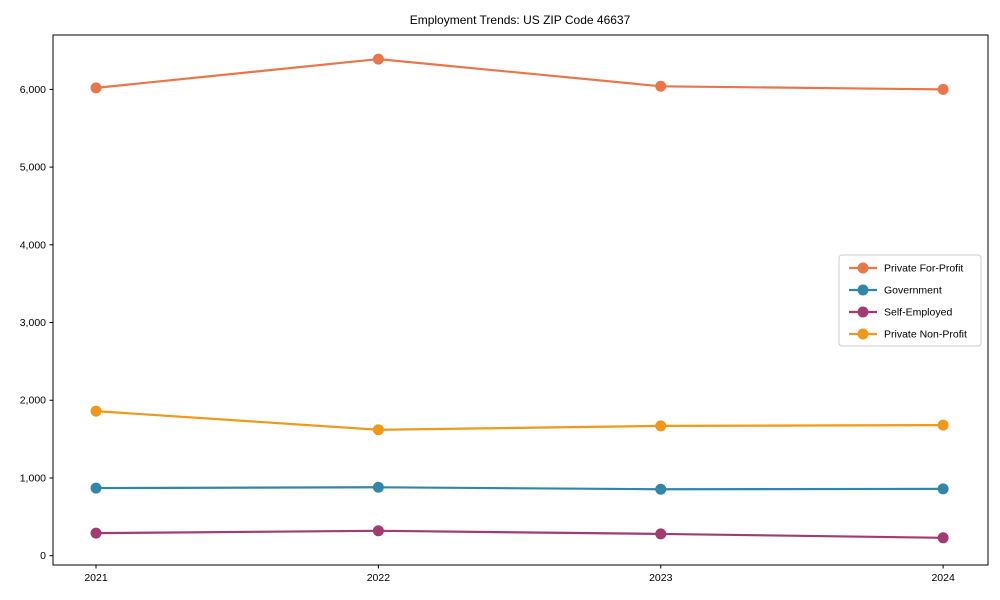 This screenshot has width=1000, height=600. I want to click on y-tick-label: 5,000, so click(33, 168).